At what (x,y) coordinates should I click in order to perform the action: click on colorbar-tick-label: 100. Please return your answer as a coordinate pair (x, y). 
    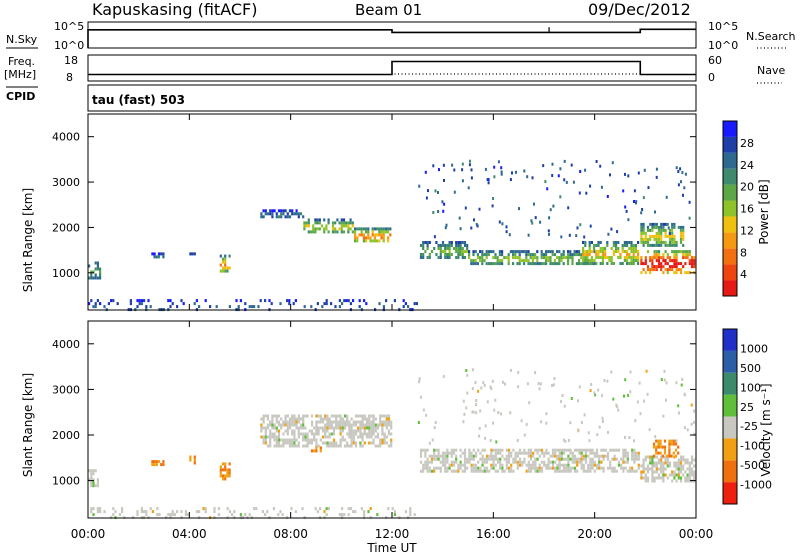
    Looking at the image, I should click on (750, 387).